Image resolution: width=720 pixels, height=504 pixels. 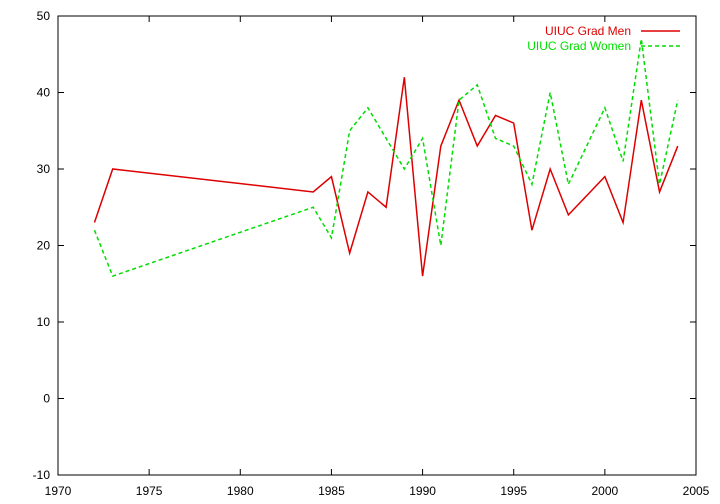 I want to click on y-tick-label: 20, so click(x=44, y=246).